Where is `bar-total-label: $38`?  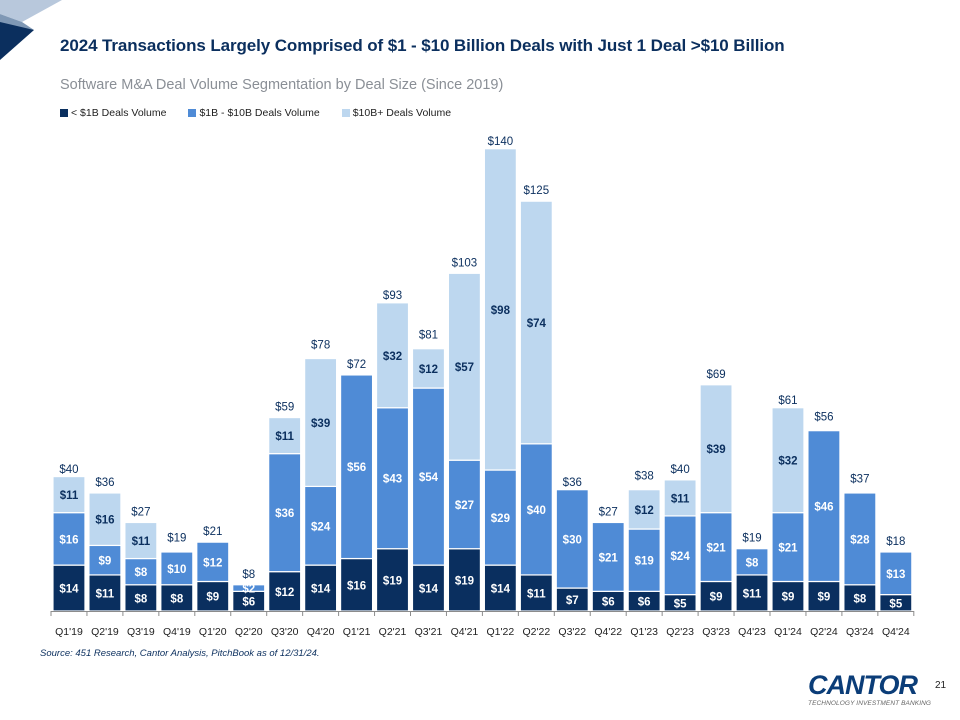 bar-total-label: $38 is located at coordinates (644, 476).